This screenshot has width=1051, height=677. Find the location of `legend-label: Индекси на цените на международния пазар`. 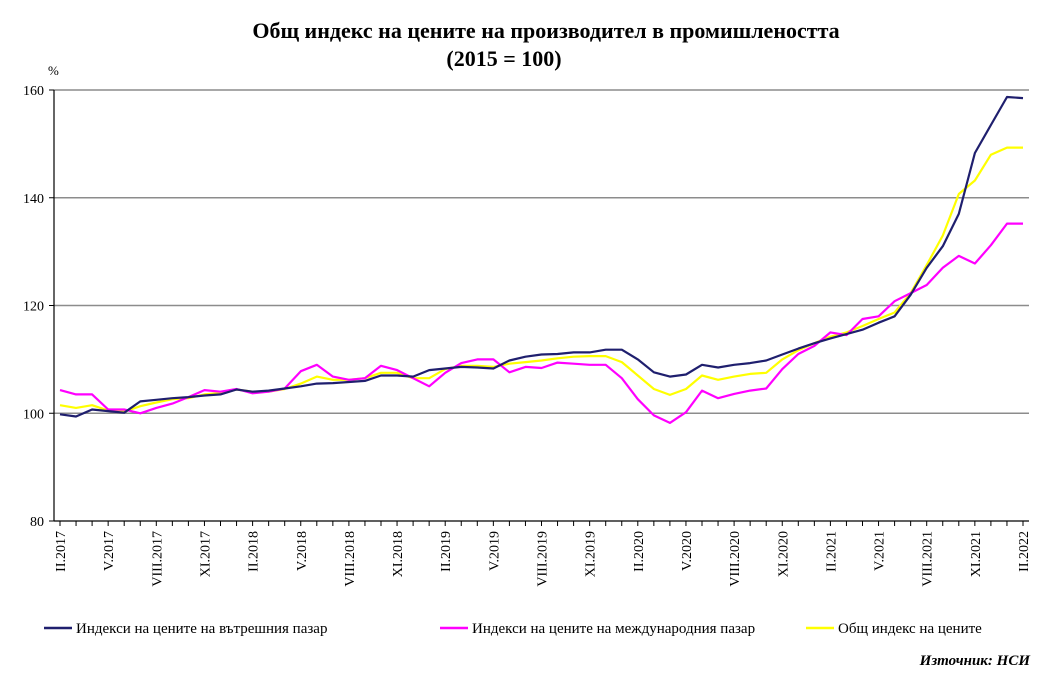

legend-label: Индекси на цените на международния пазар is located at coordinates (613, 629).